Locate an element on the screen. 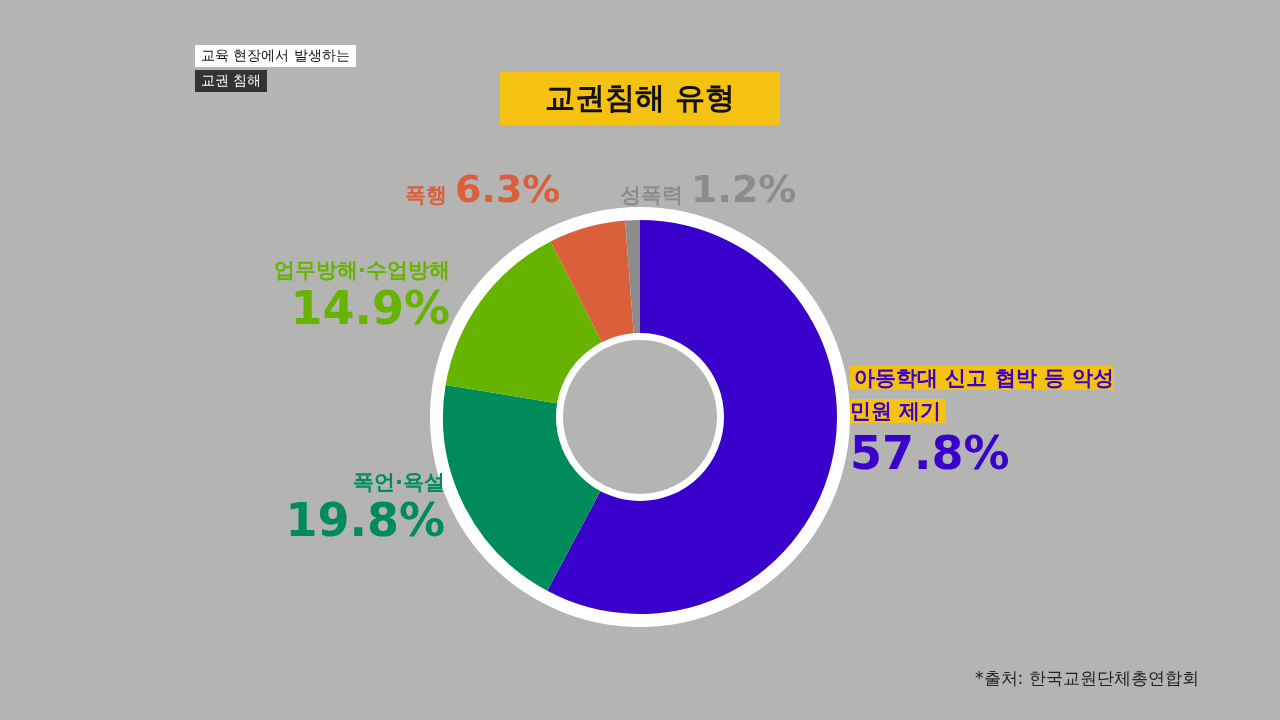 This screenshot has width=1280, height=720. slice-label: 아동학대 신고 협박 등 악성민원 제기 is located at coordinates (982, 394).